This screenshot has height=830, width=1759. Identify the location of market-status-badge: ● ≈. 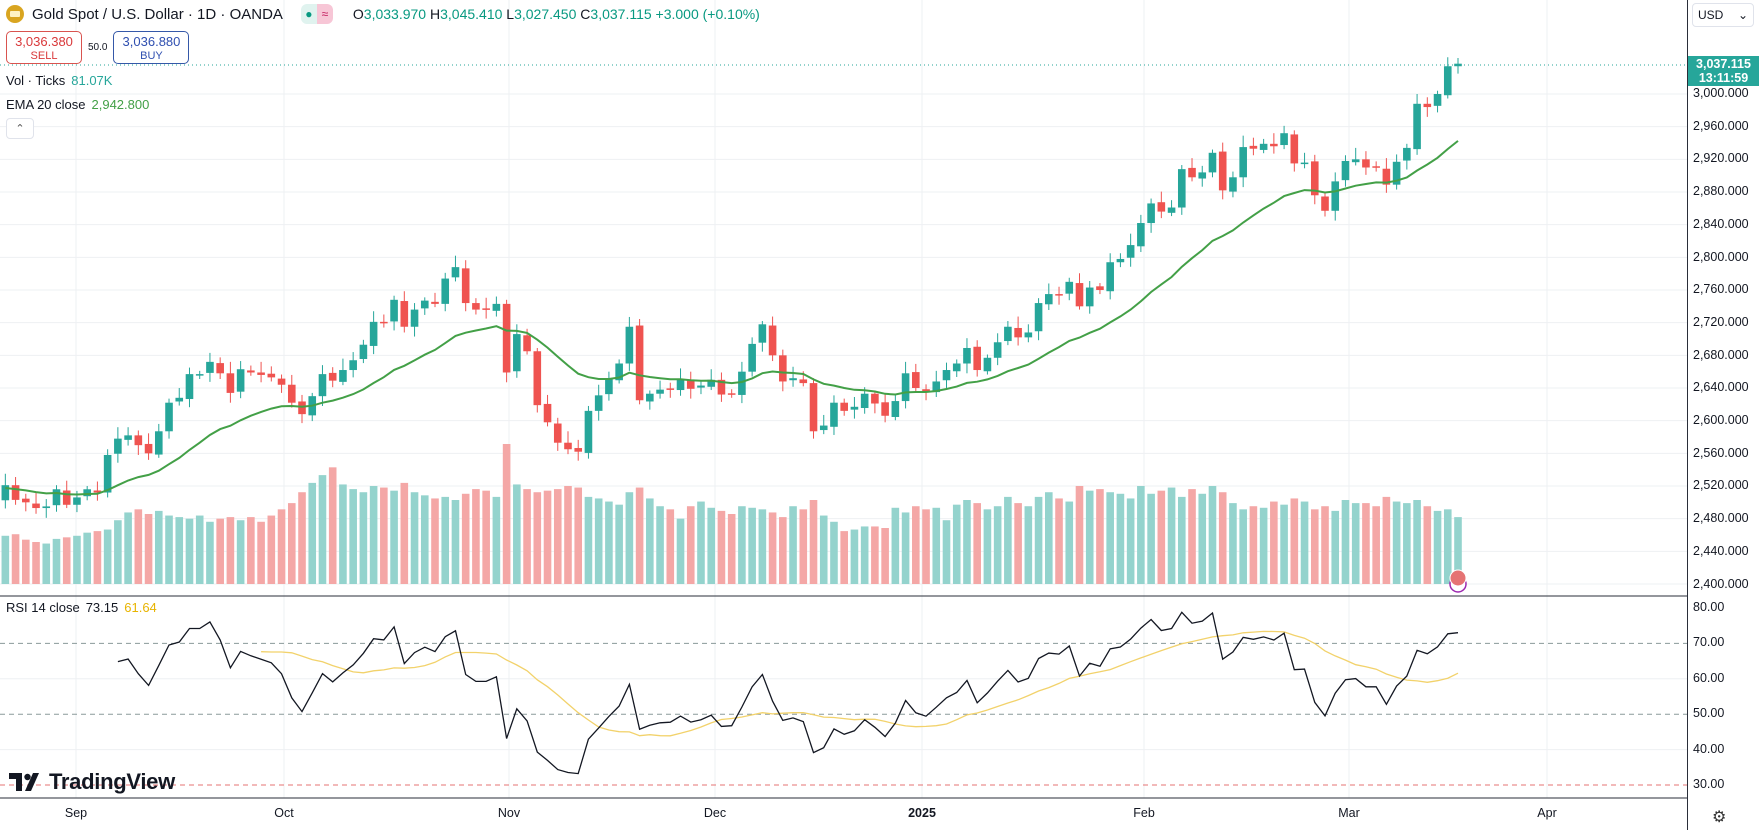
(316, 14).